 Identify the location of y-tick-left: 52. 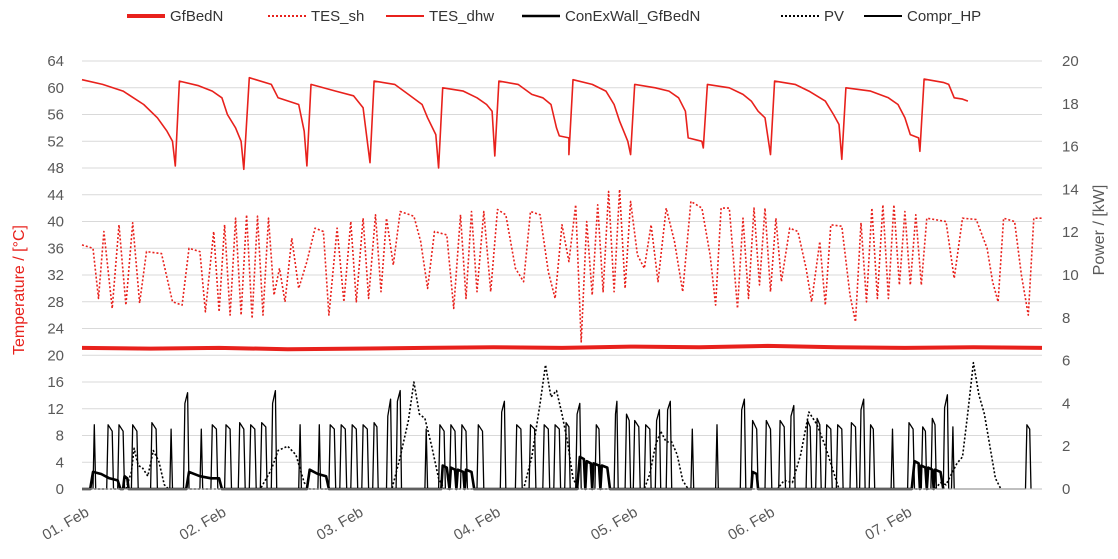
(55, 141).